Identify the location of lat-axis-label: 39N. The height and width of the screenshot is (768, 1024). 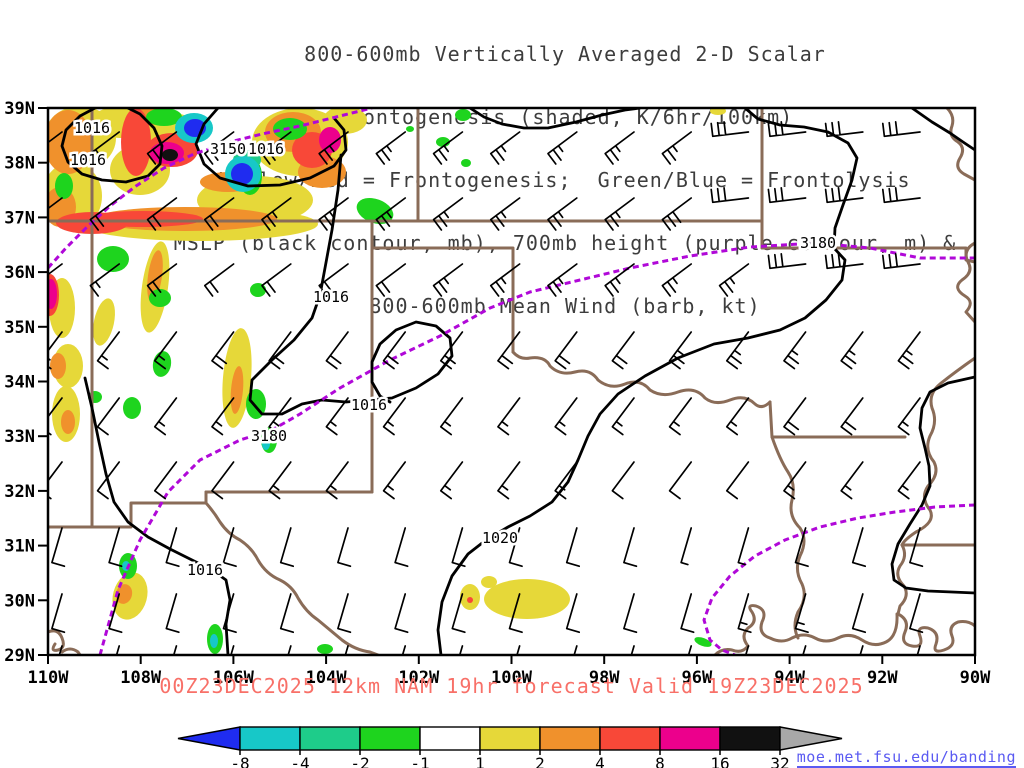
(19, 109).